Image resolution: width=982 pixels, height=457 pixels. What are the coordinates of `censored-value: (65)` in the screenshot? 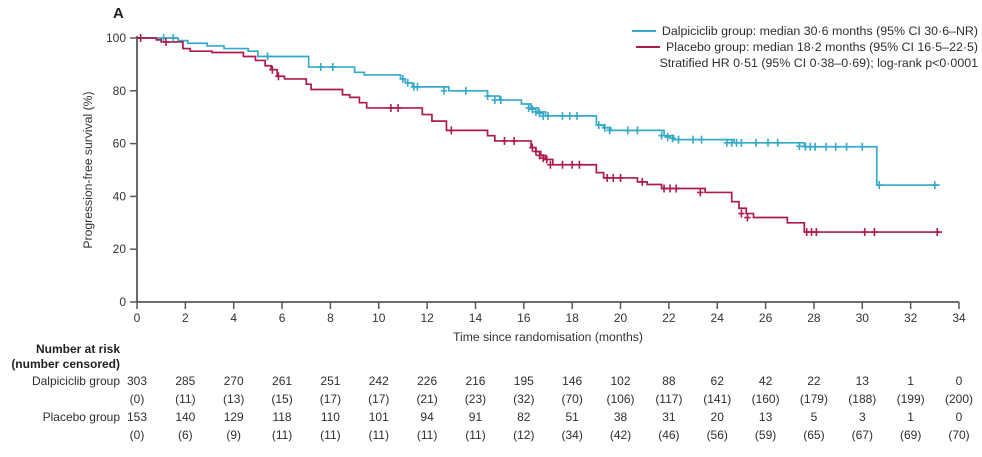 It's located at (814, 435).